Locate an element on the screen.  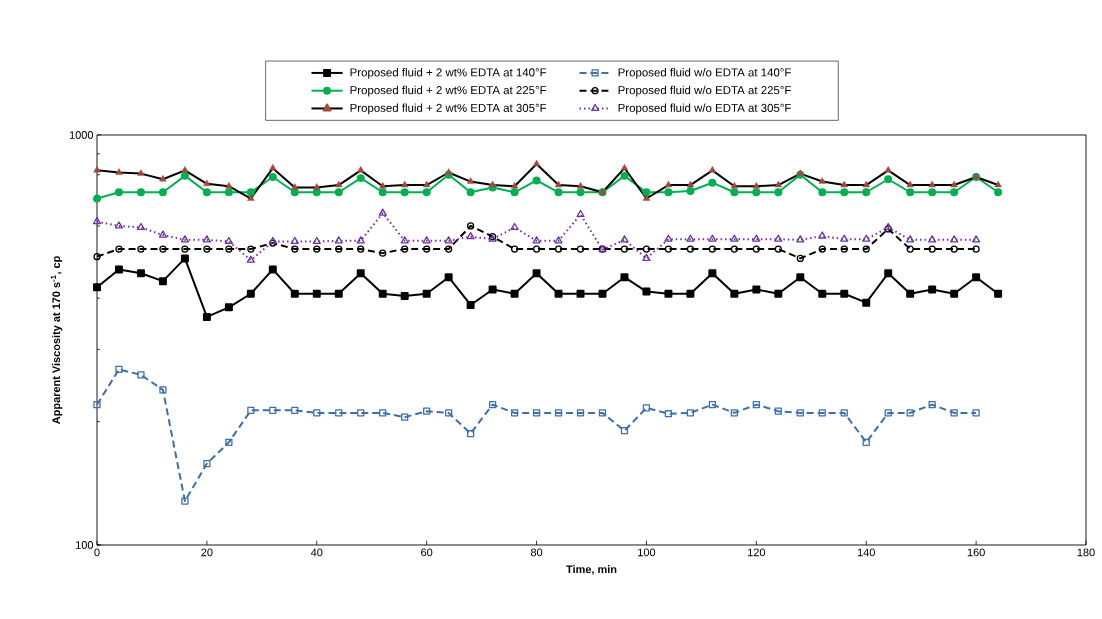
legend-label: Proposed fluid + 2 wt% EDTA at 140°F is located at coordinates (448, 73).